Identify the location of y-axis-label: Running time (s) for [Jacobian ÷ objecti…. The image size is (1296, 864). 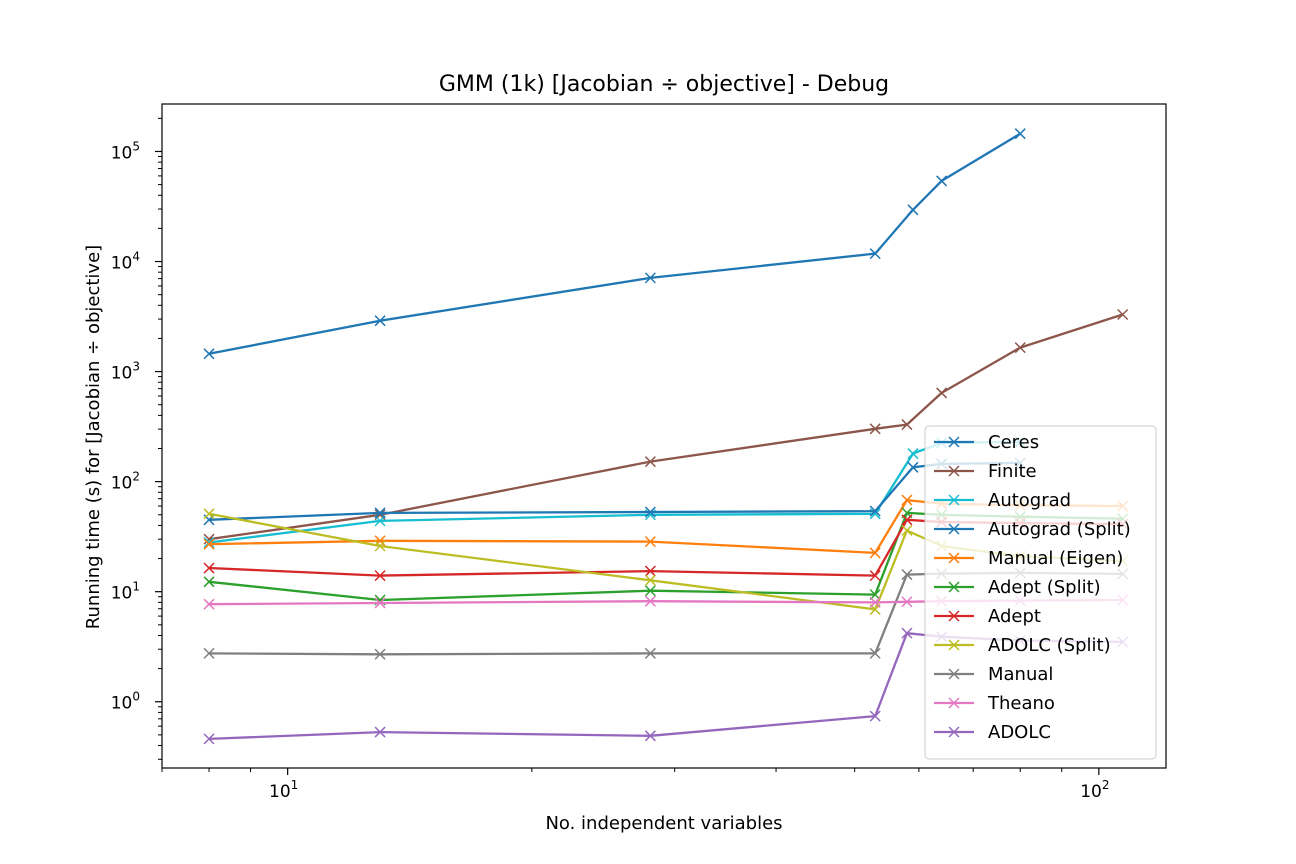
(93, 437).